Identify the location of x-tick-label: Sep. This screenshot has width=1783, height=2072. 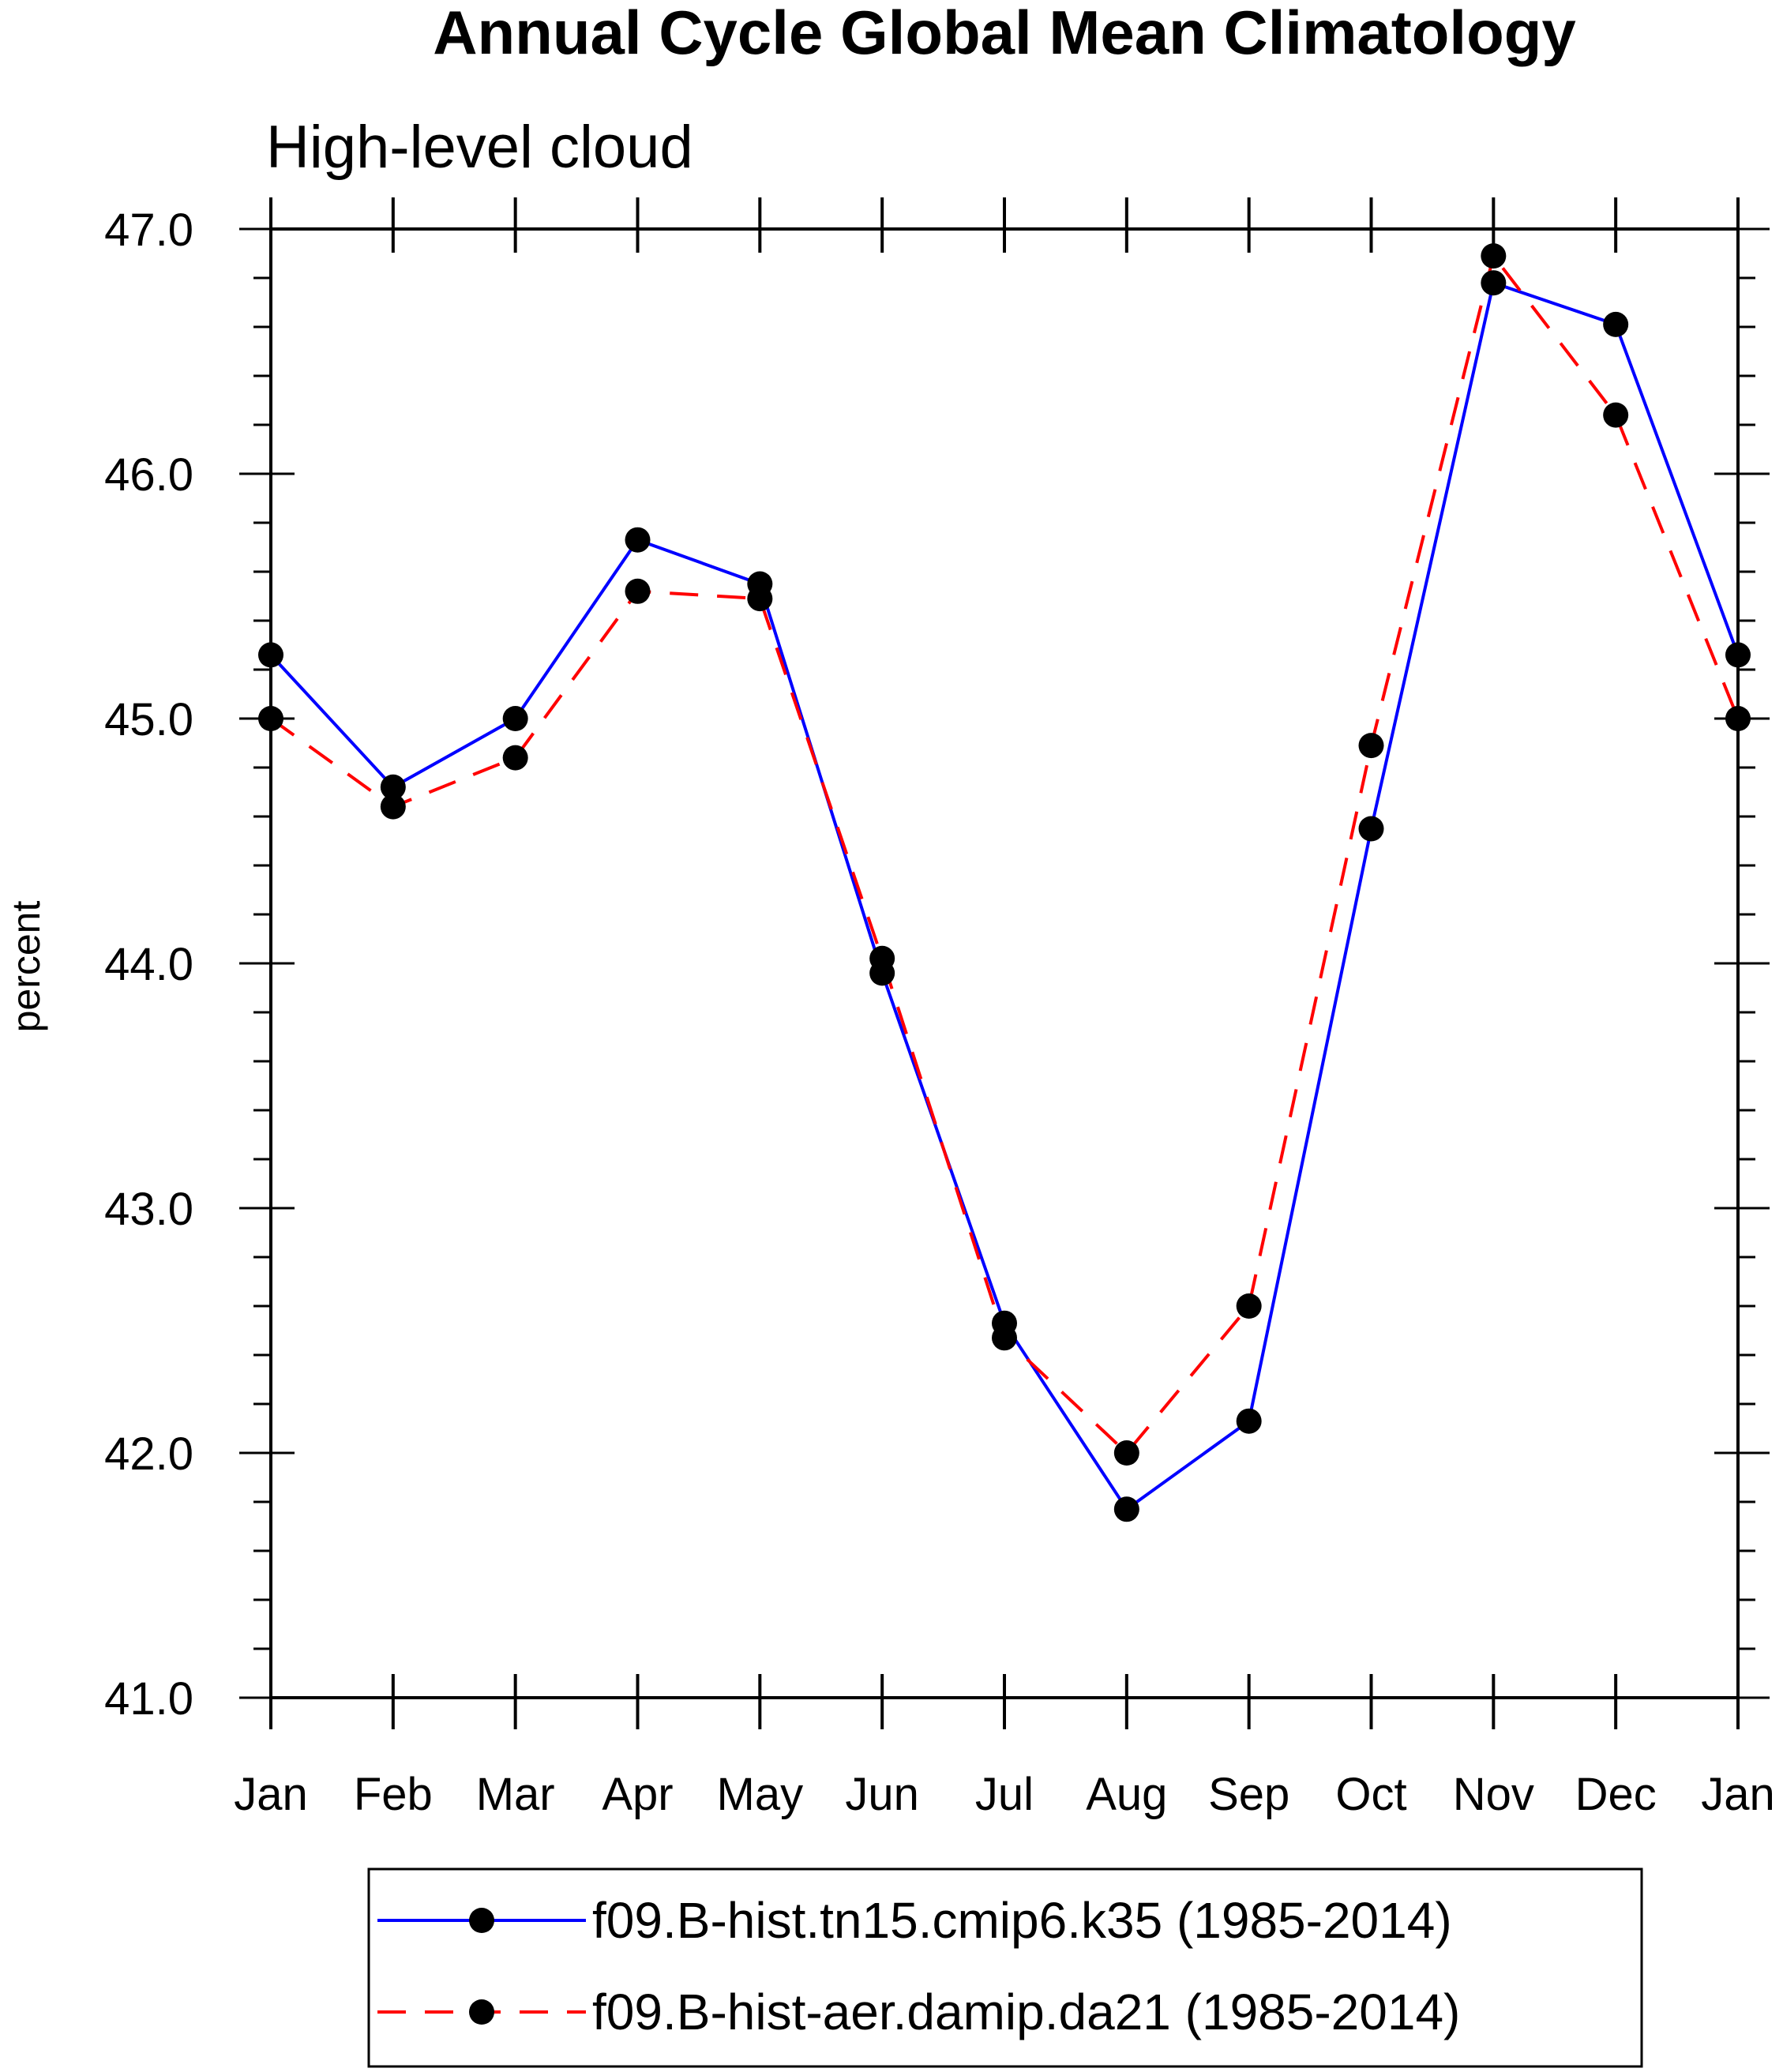
(1249, 1794).